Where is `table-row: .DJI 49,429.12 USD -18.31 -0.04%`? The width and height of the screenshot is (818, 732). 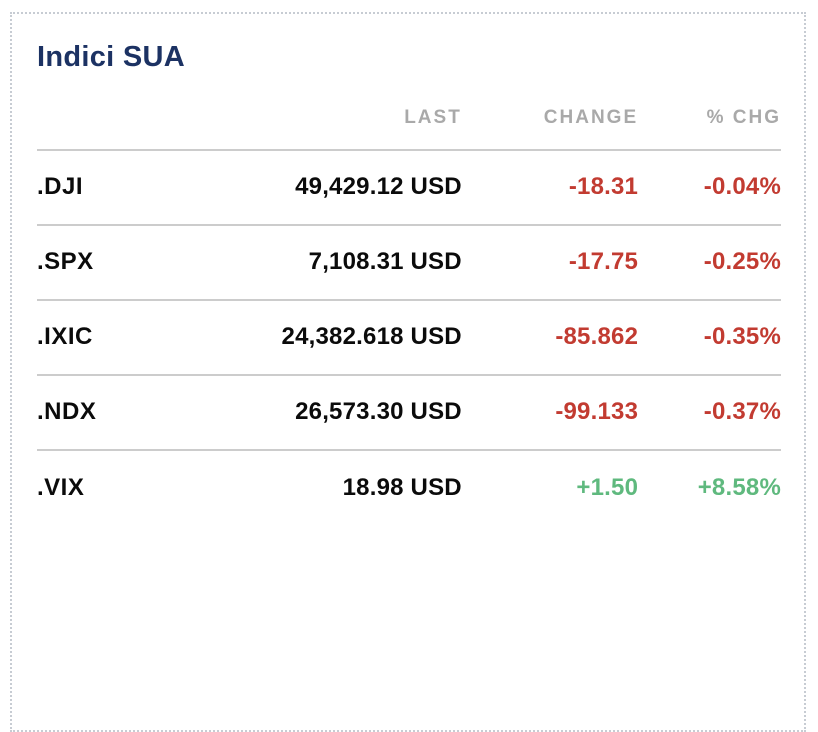 table-row: .DJI 49,429.12 USD -18.31 -0.04% is located at coordinates (409, 187).